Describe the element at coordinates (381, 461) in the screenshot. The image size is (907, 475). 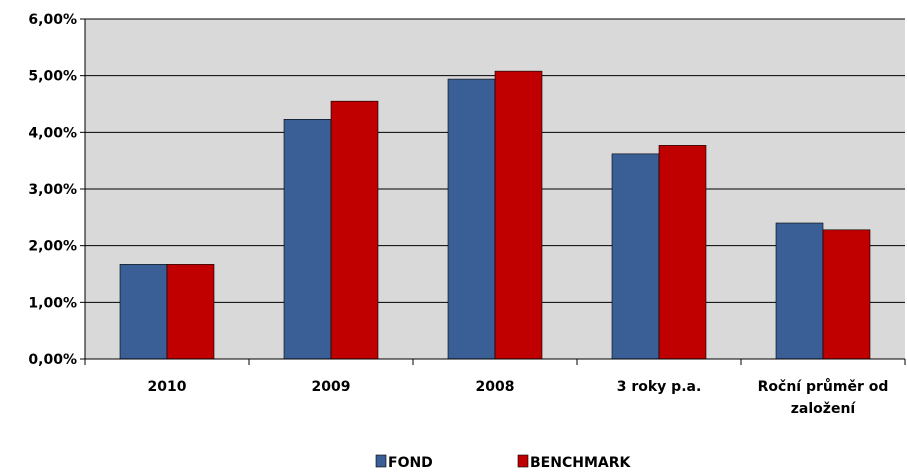
I see `legend-swatch-fond` at that location.